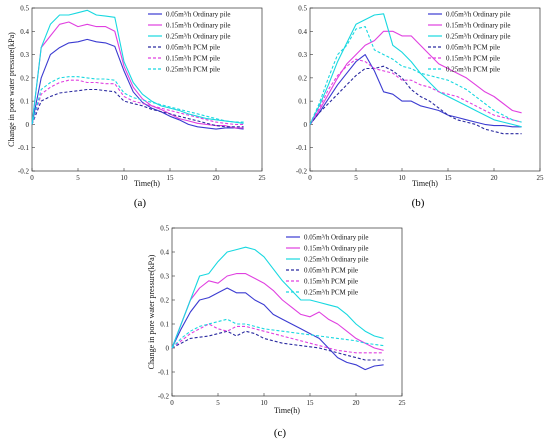 The image size is (550, 445). I want to click on panel-label: (a), so click(140, 203).